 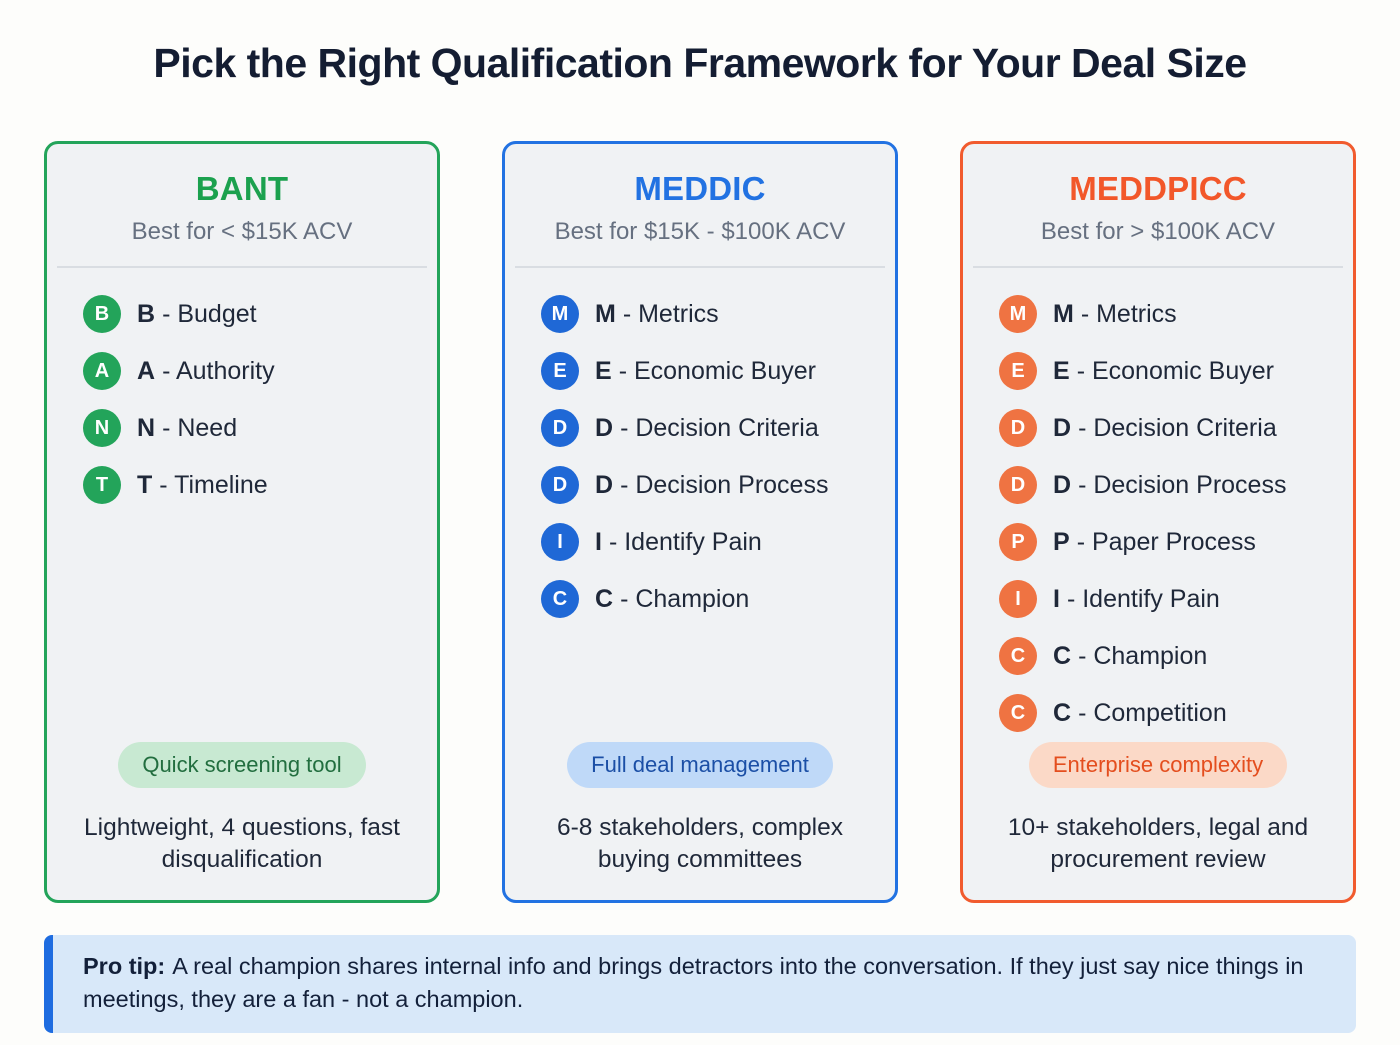 I want to click on framework-subtitle-meddpicc: Best for > $100K ACV, so click(x=1158, y=231).